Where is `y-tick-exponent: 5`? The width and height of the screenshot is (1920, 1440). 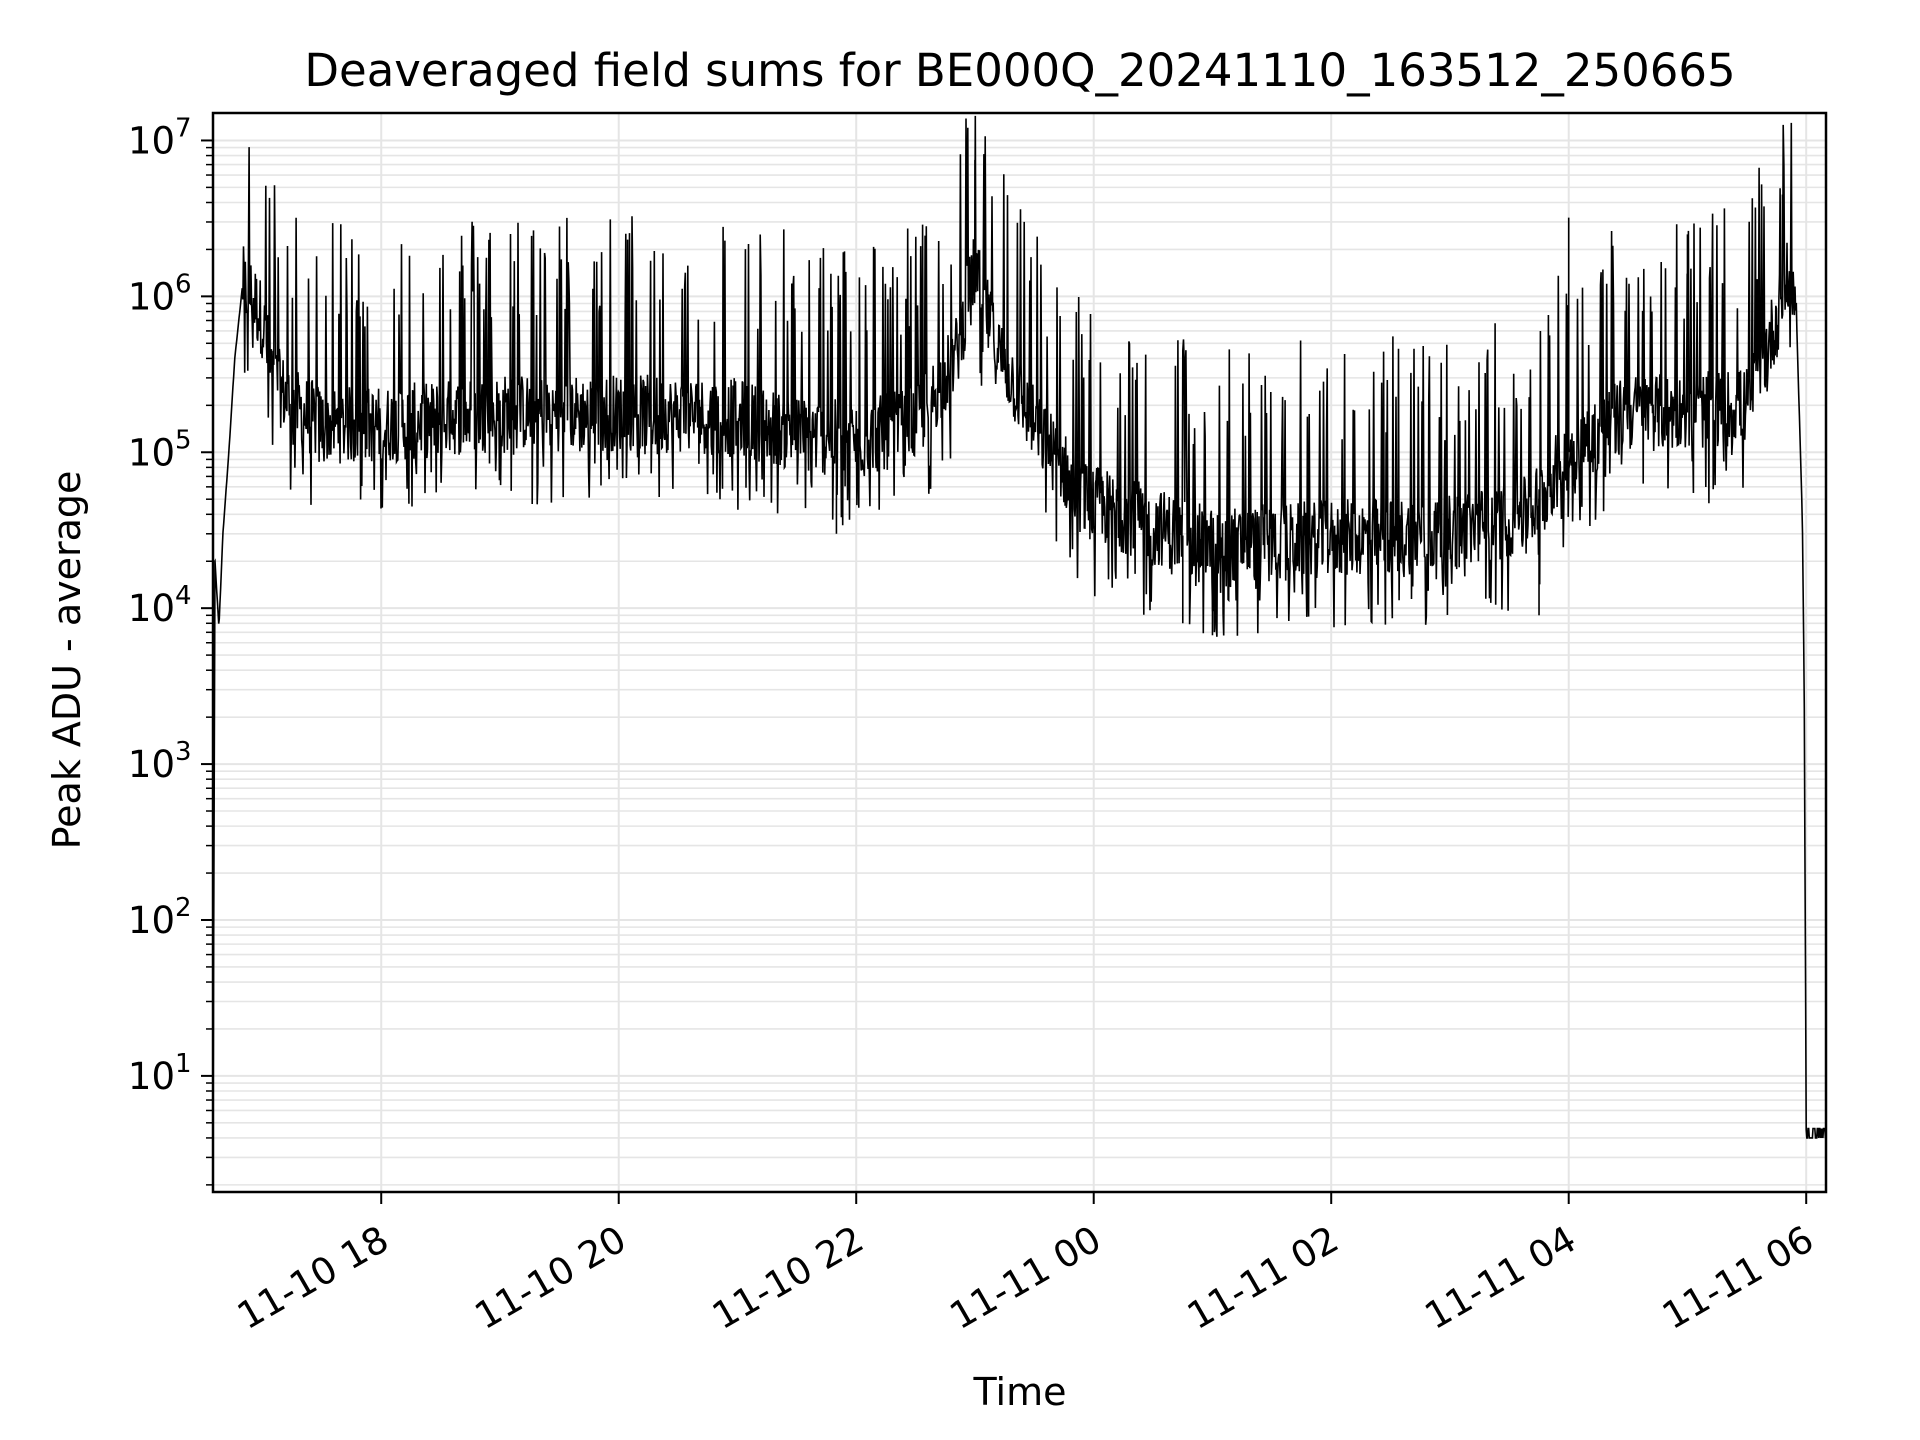 y-tick-exponent: 5 is located at coordinates (183, 440).